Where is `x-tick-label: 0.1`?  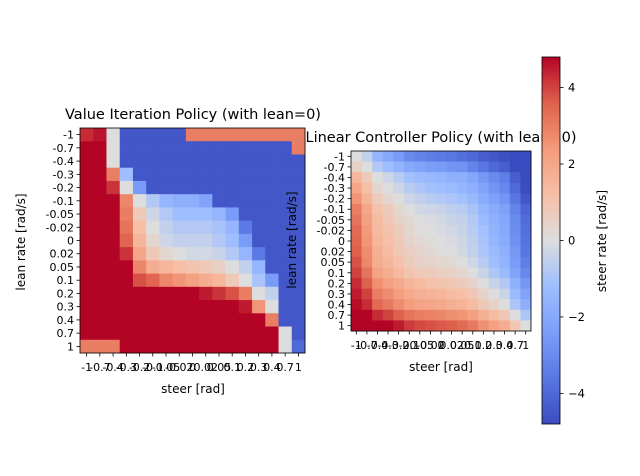
x-tick-label: 0.1 is located at coordinates (473, 345).